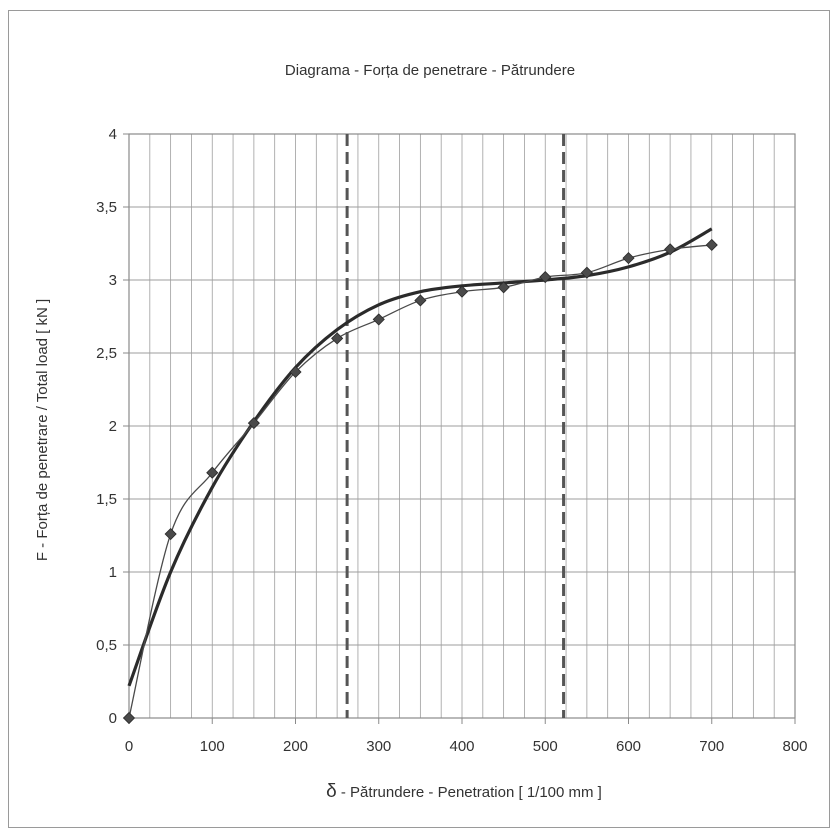 The width and height of the screenshot is (839, 836). I want to click on x-tick-label: 500, so click(545, 746).